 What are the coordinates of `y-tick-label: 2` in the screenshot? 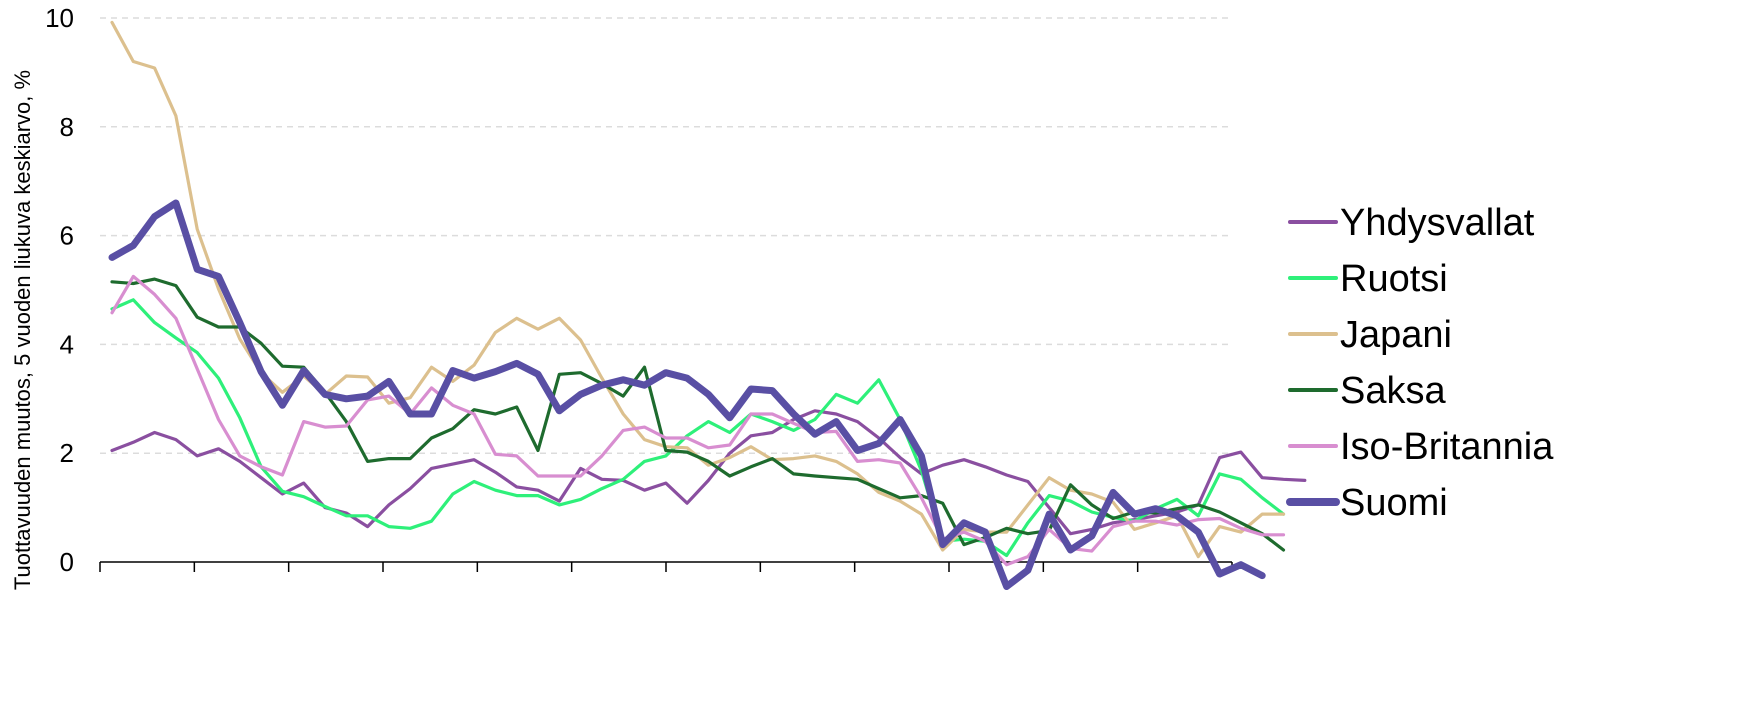 It's located at (67, 453).